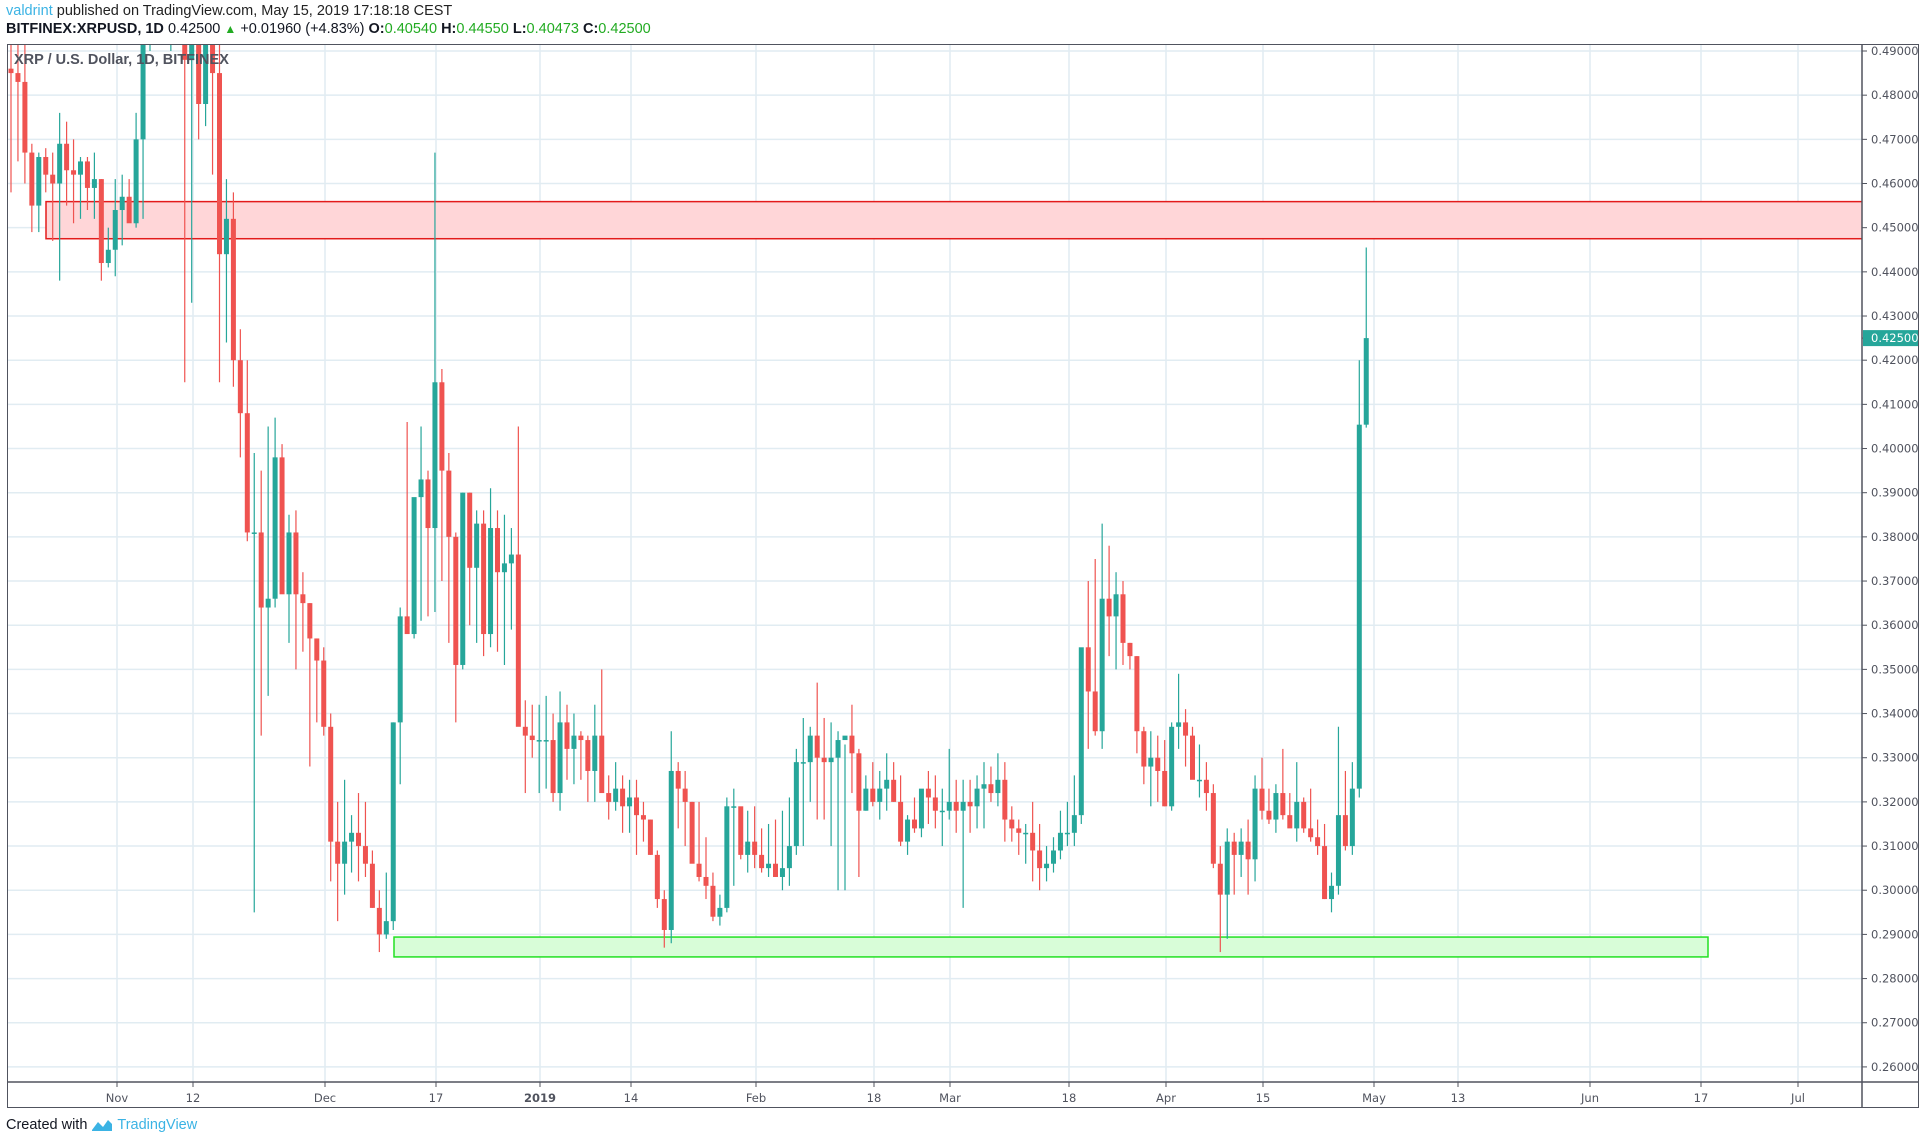 The height and width of the screenshot is (1145, 1926). What do you see at coordinates (1895, 316) in the screenshot?
I see `price-tick-label: 0.43000` at bounding box center [1895, 316].